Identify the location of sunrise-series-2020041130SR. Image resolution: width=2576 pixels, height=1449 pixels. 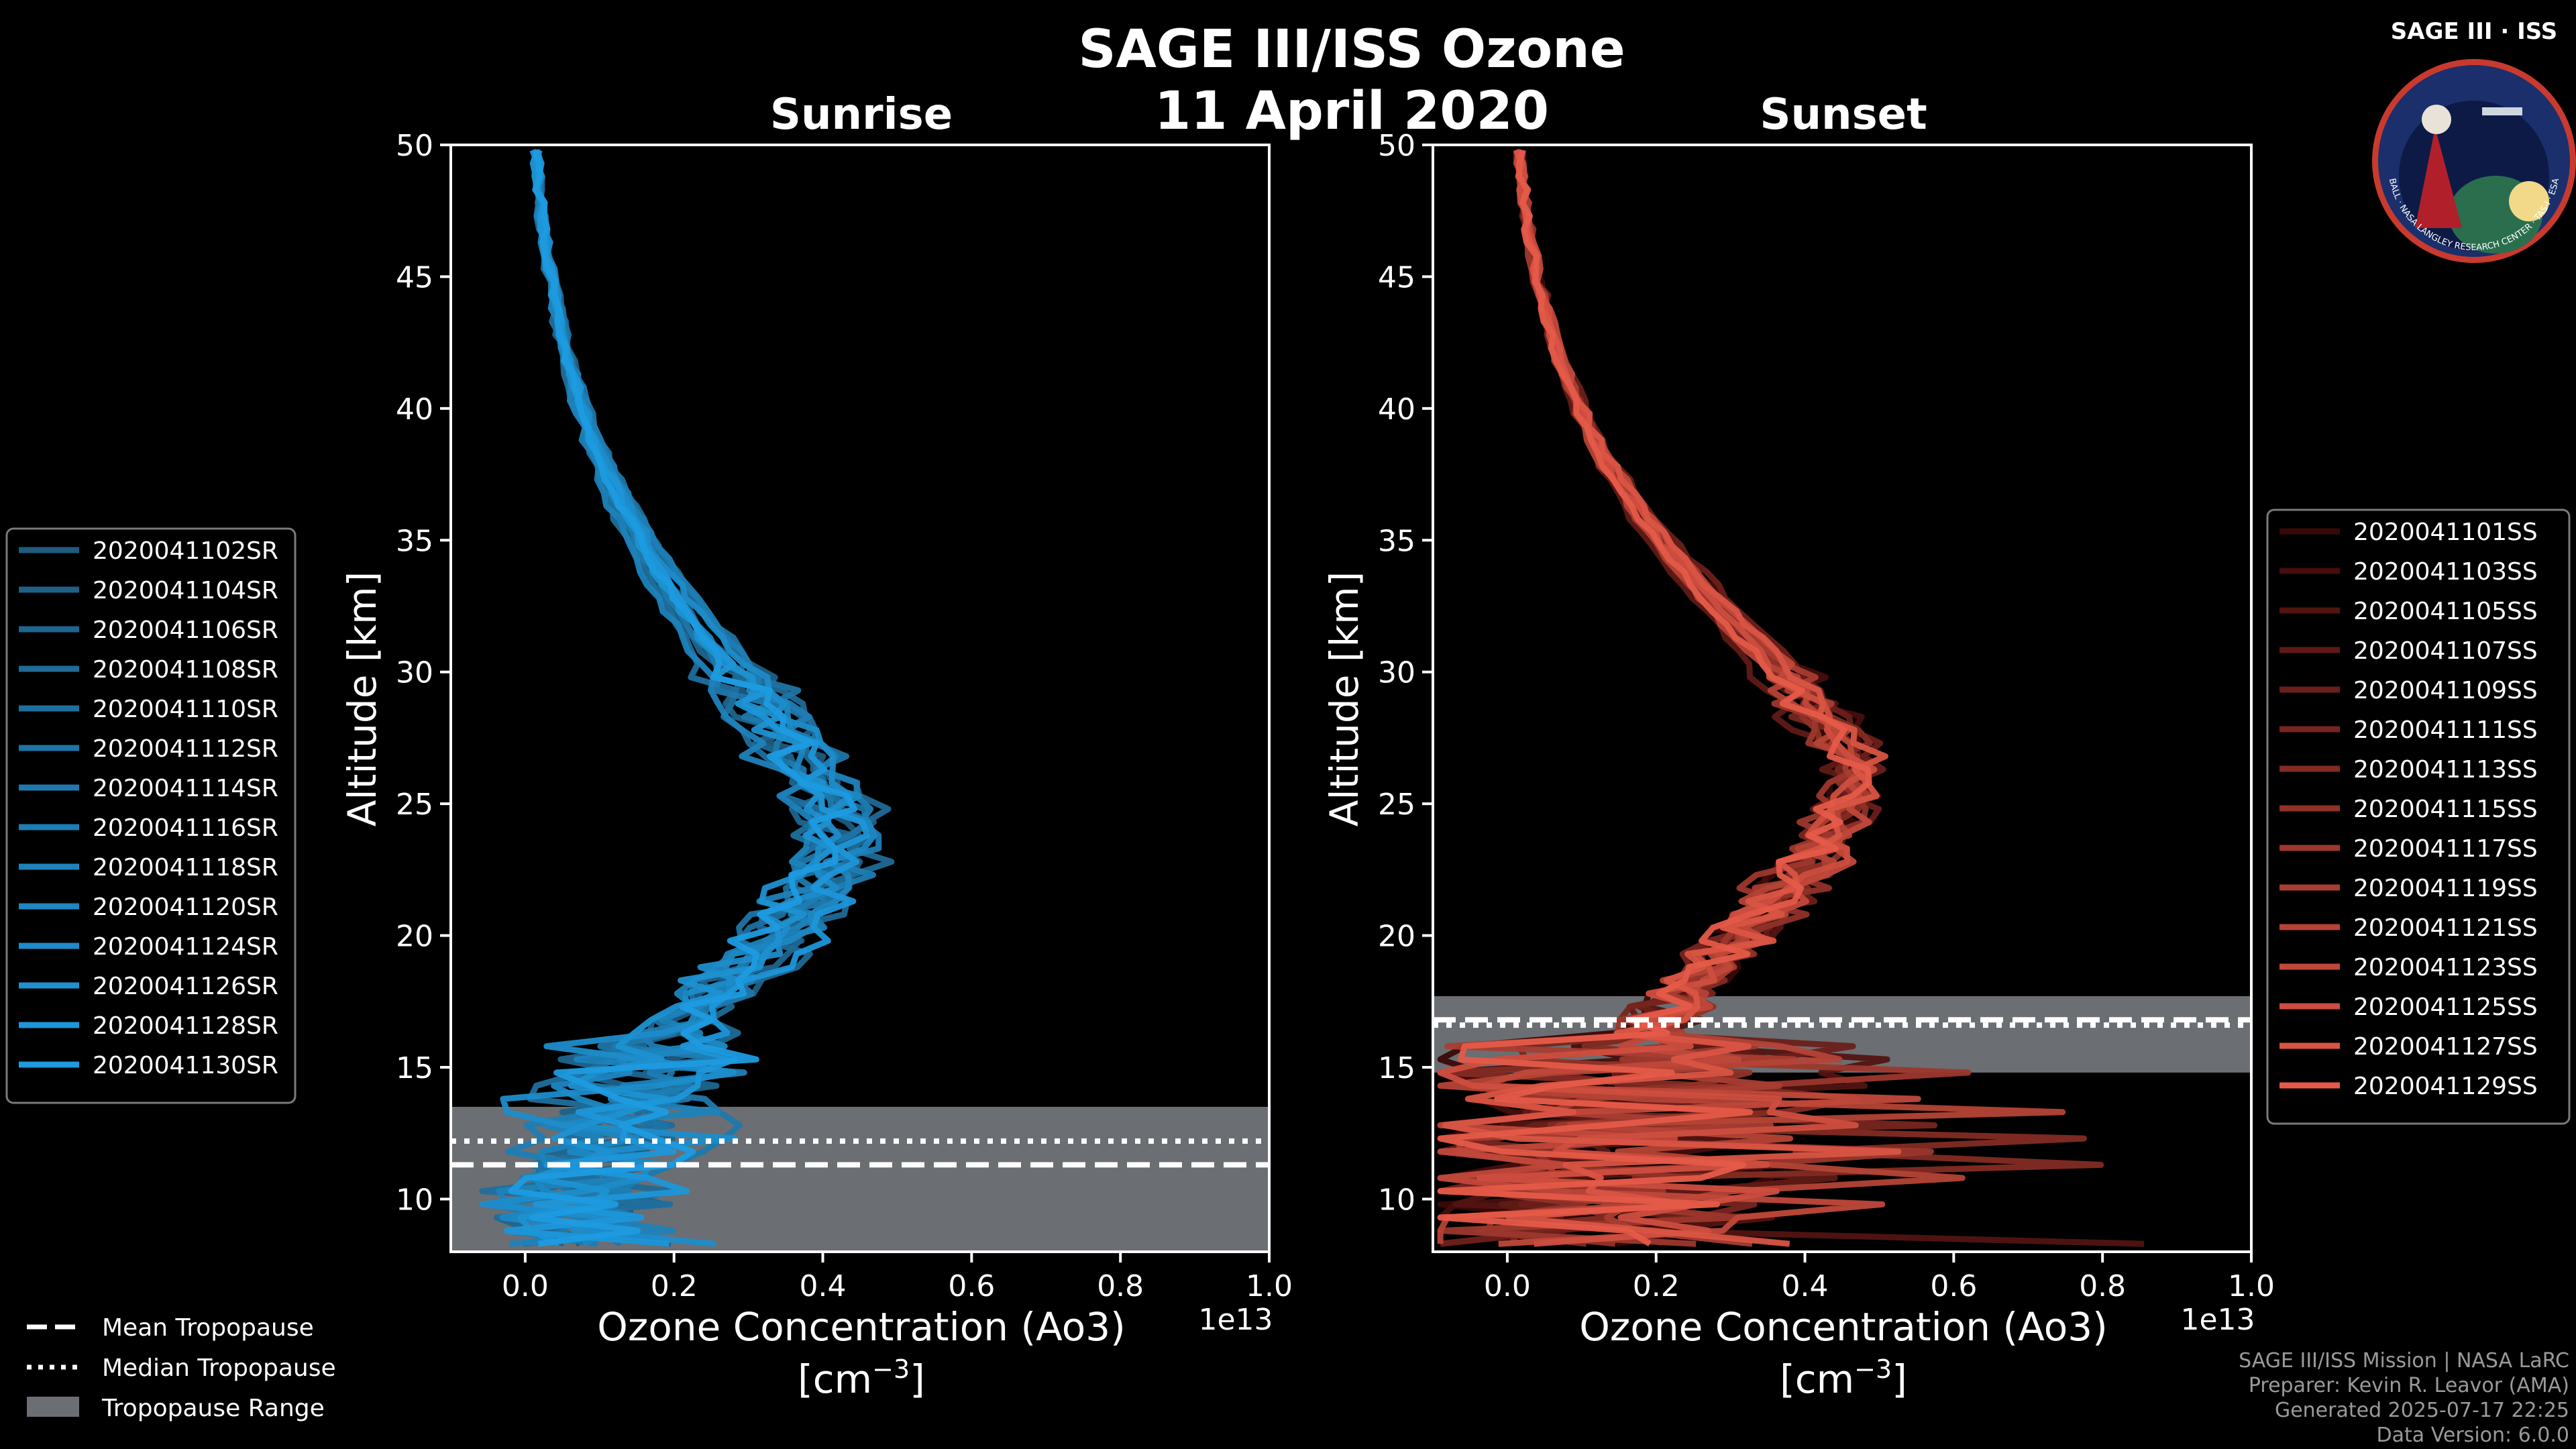
(682, 698).